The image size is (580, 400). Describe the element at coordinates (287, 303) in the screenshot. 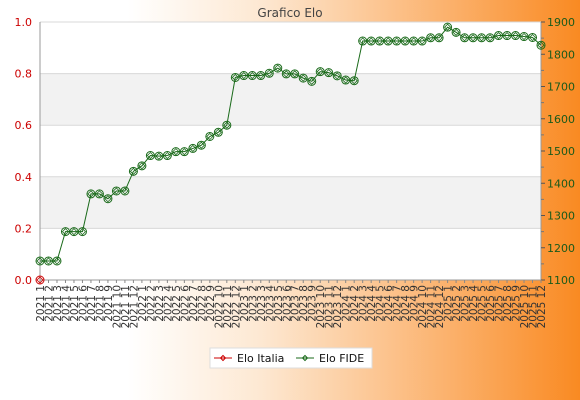

I see `x-tick-2023-6: 2023 6` at that location.